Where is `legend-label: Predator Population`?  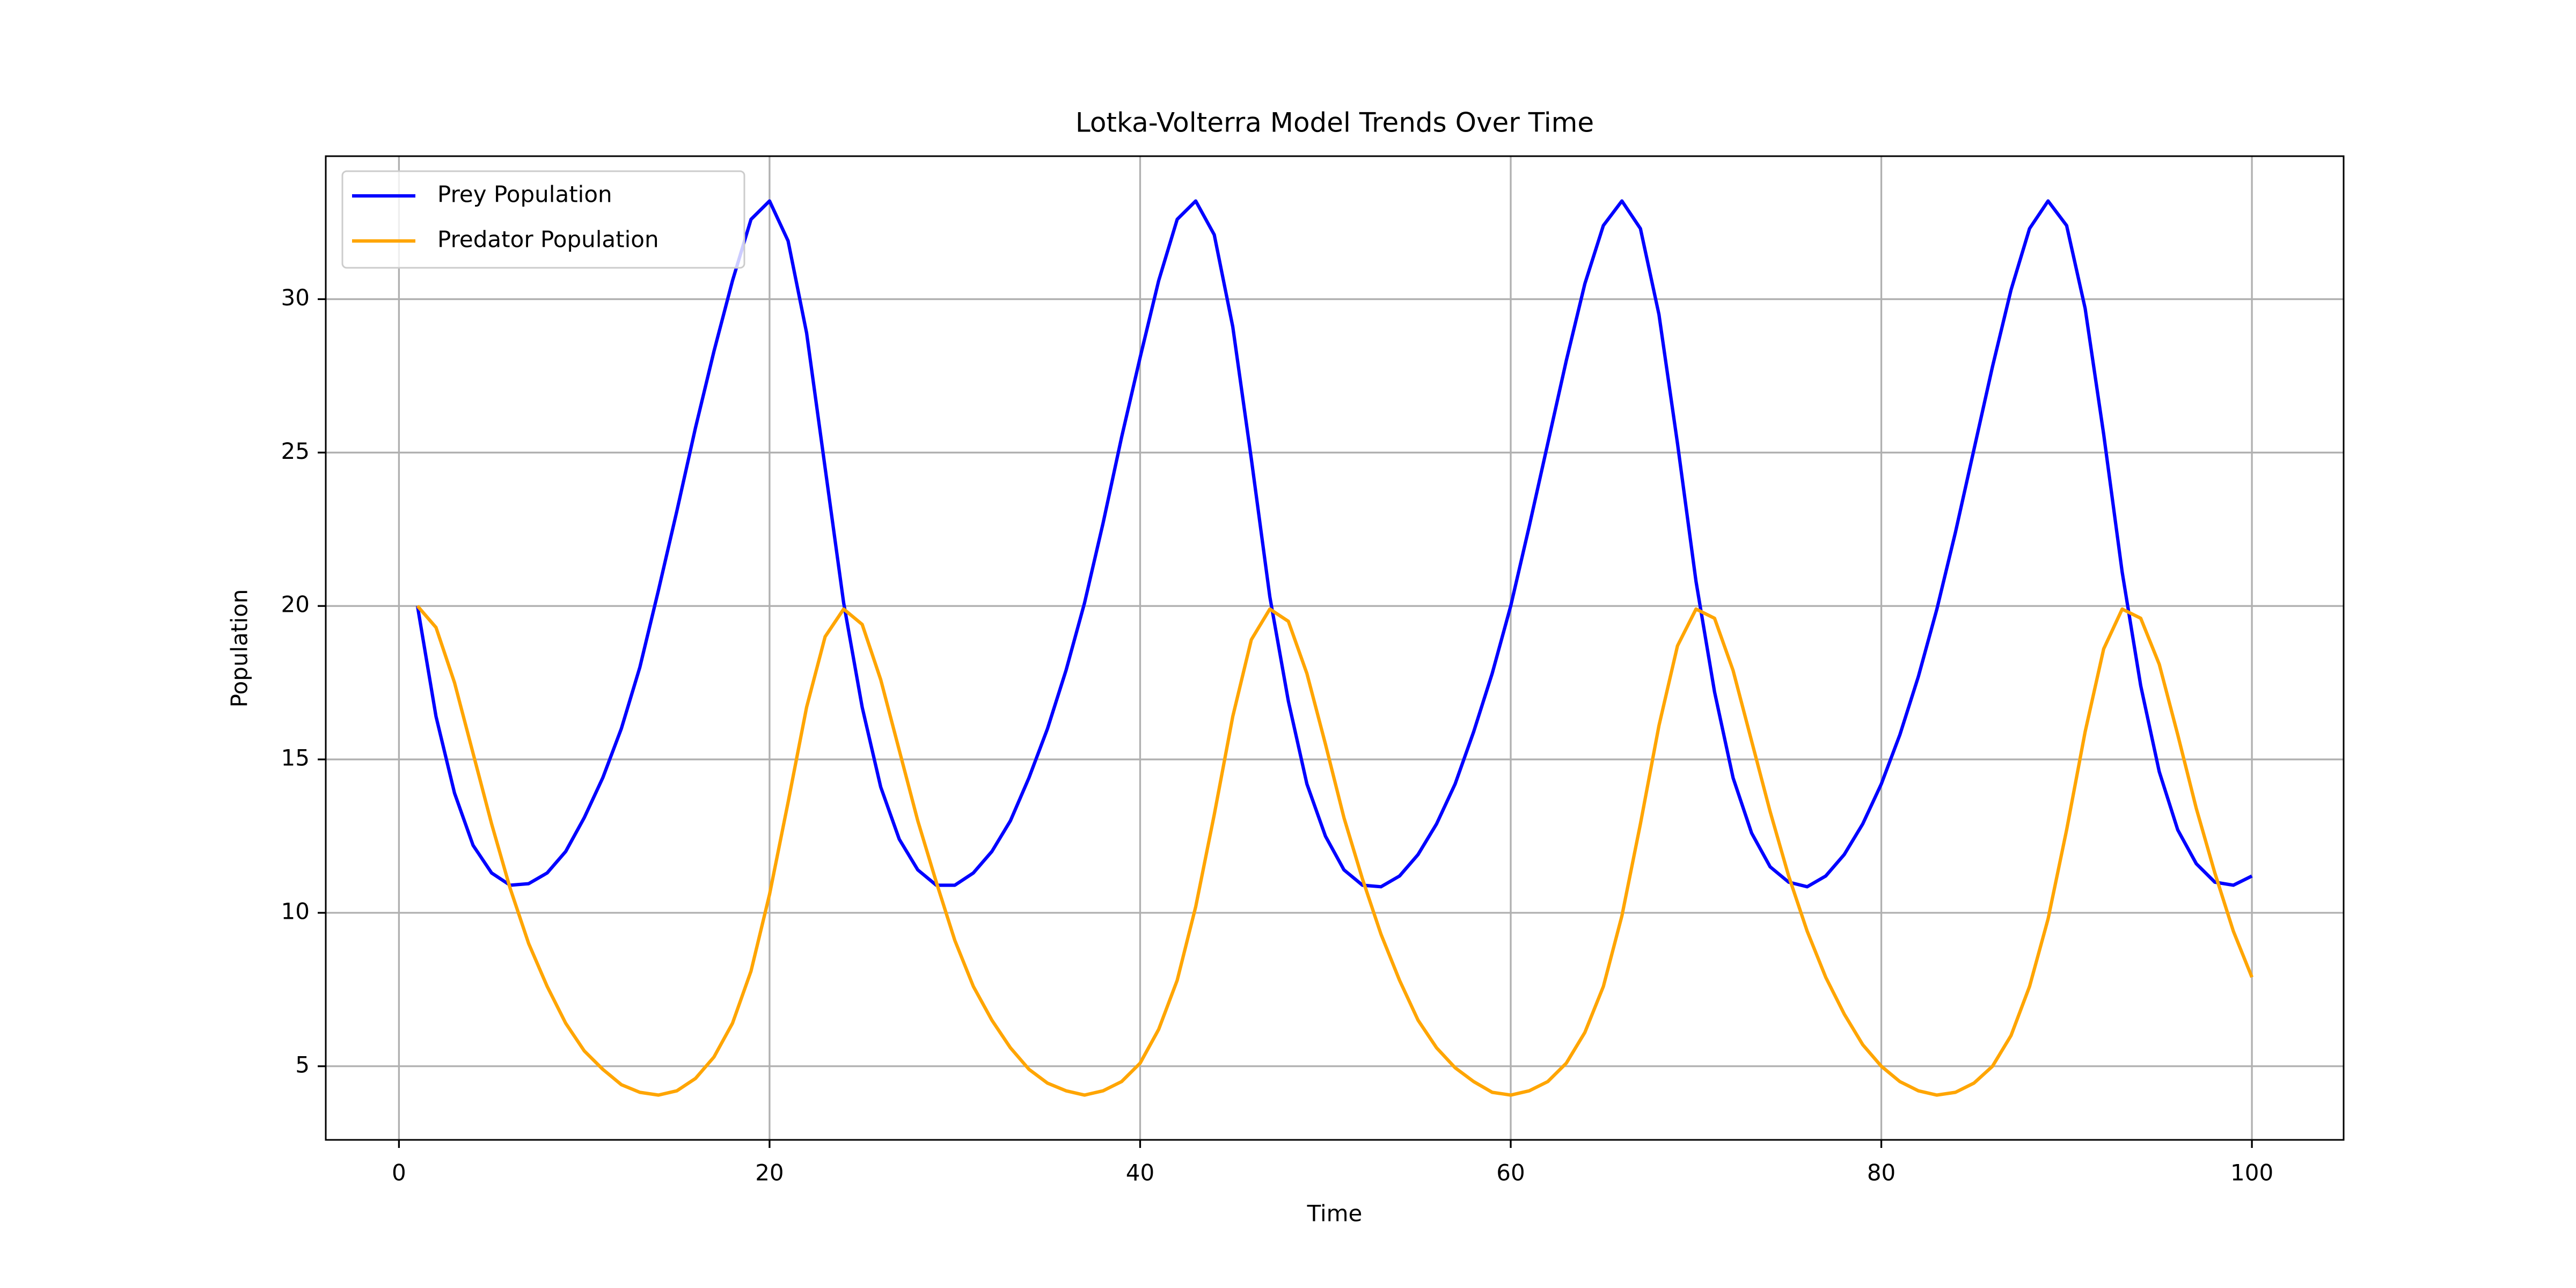 legend-label: Predator Population is located at coordinates (548, 239).